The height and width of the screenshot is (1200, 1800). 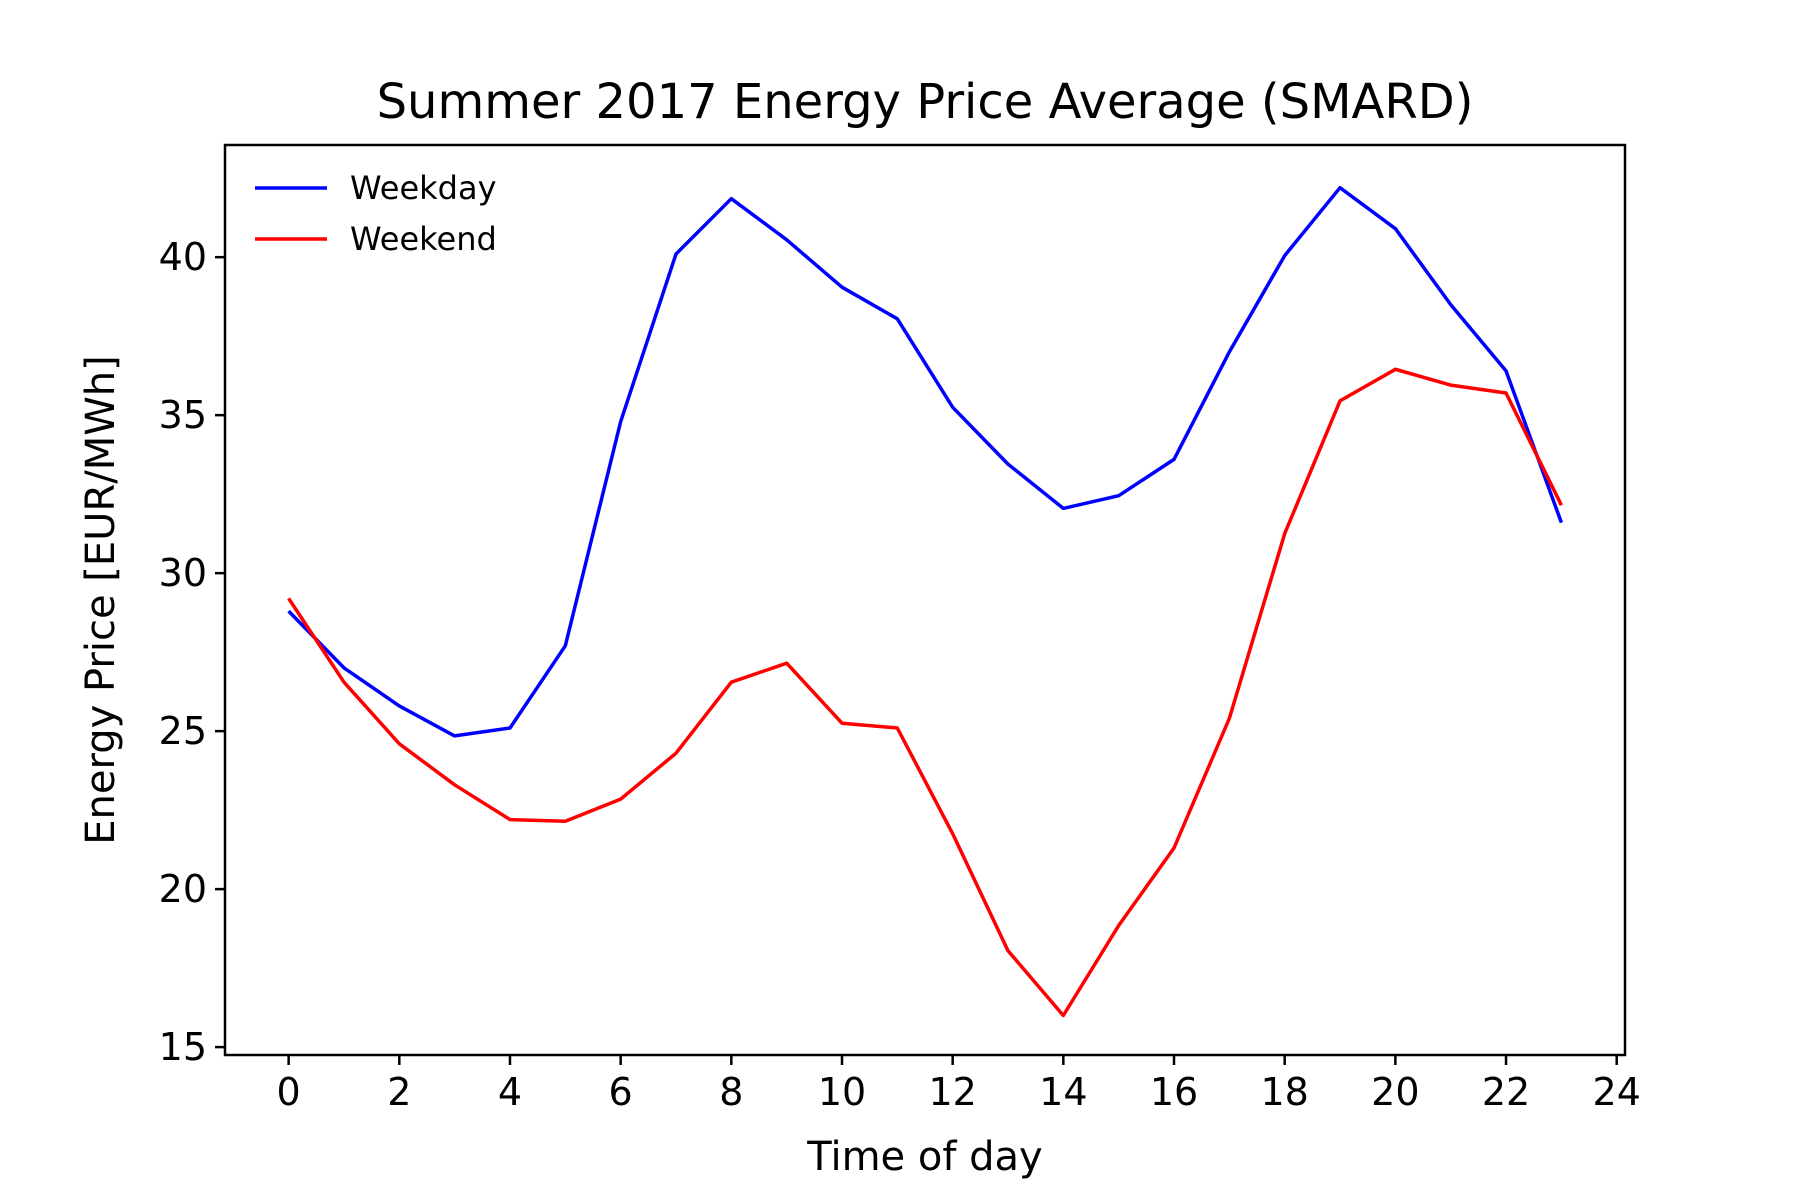 I want to click on x-tick-label: 24, so click(x=1617, y=1092).